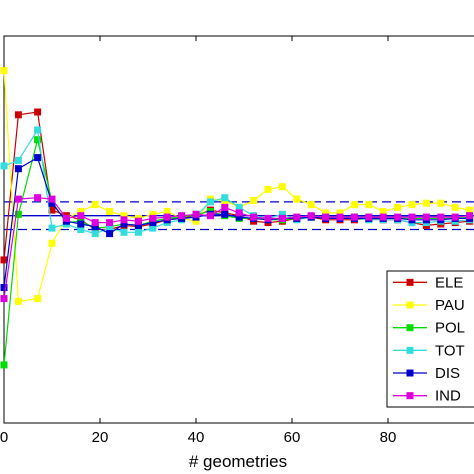  Describe the element at coordinates (292, 437) in the screenshot. I see `x-tick-label: 60` at that location.